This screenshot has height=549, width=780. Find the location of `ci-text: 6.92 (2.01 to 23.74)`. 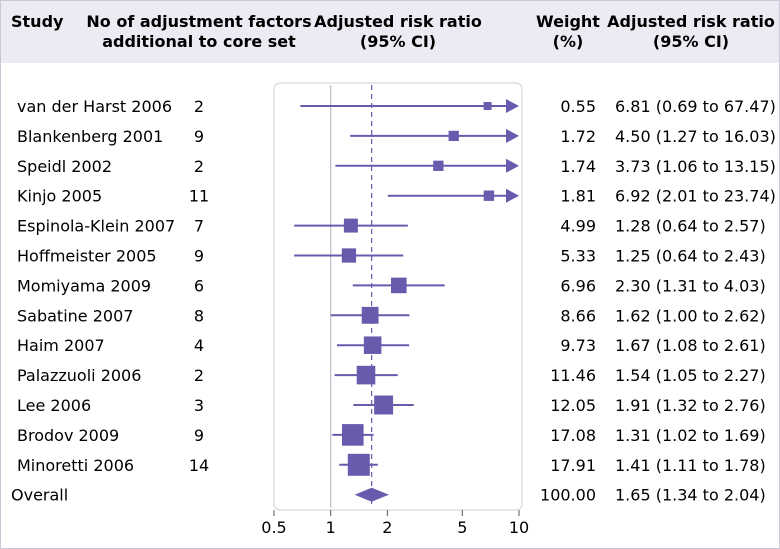

ci-text: 6.92 (2.01 to 23.74) is located at coordinates (695, 196).